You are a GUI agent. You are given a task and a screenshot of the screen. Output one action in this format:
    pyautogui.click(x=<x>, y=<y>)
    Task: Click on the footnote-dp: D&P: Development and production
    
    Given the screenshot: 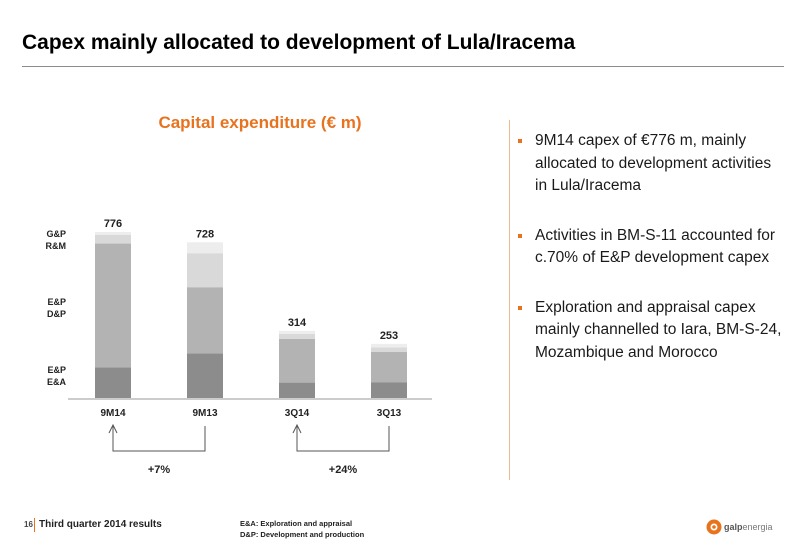 What is the action you would take?
    pyautogui.click(x=302, y=534)
    